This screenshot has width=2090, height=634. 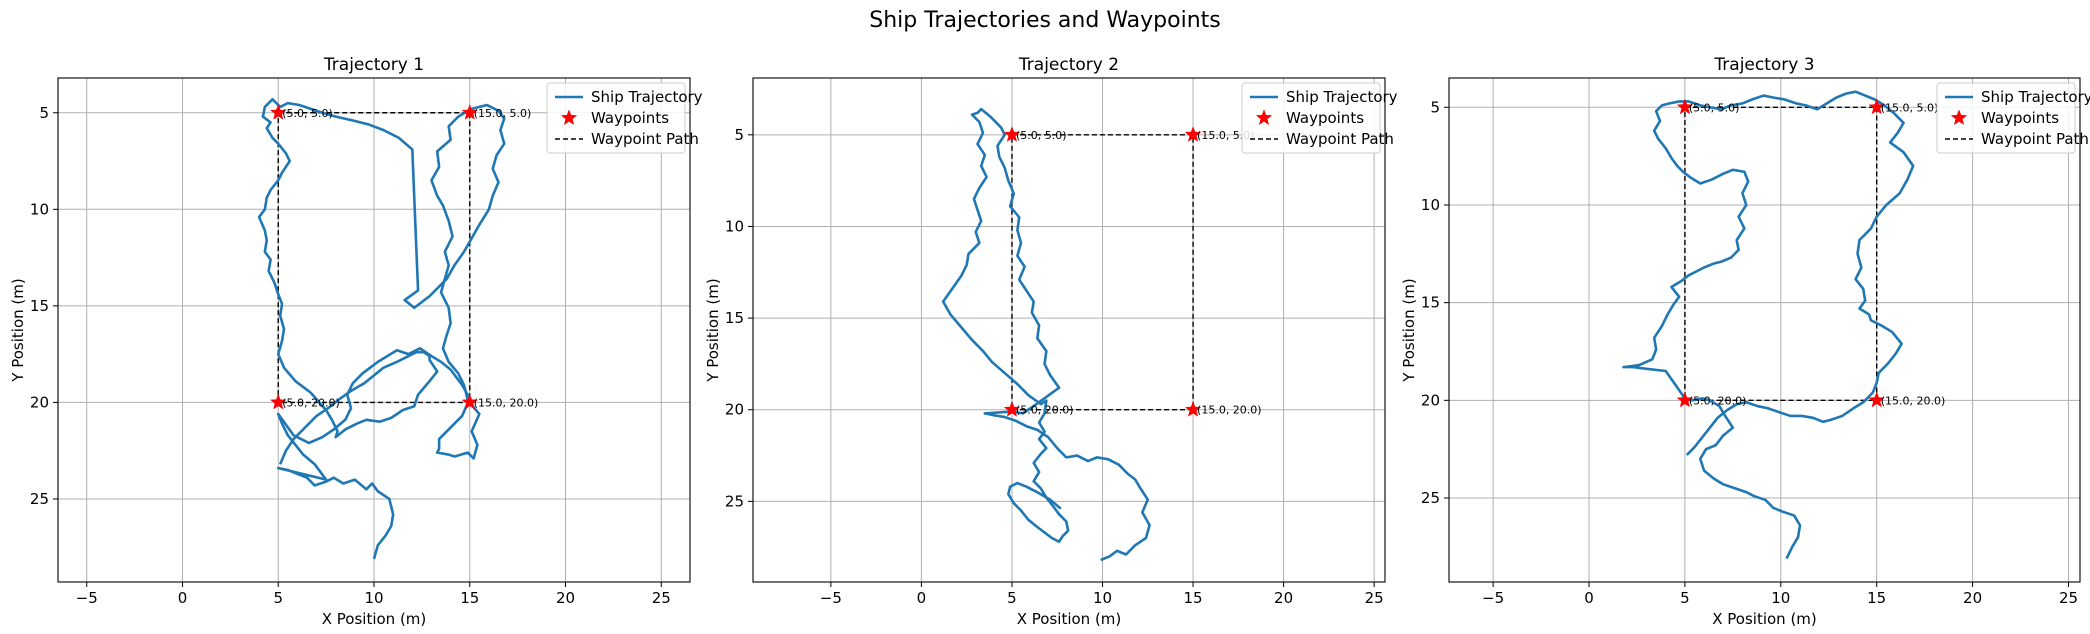 I want to click on subplot-title: Trajectory 1, so click(x=373, y=65).